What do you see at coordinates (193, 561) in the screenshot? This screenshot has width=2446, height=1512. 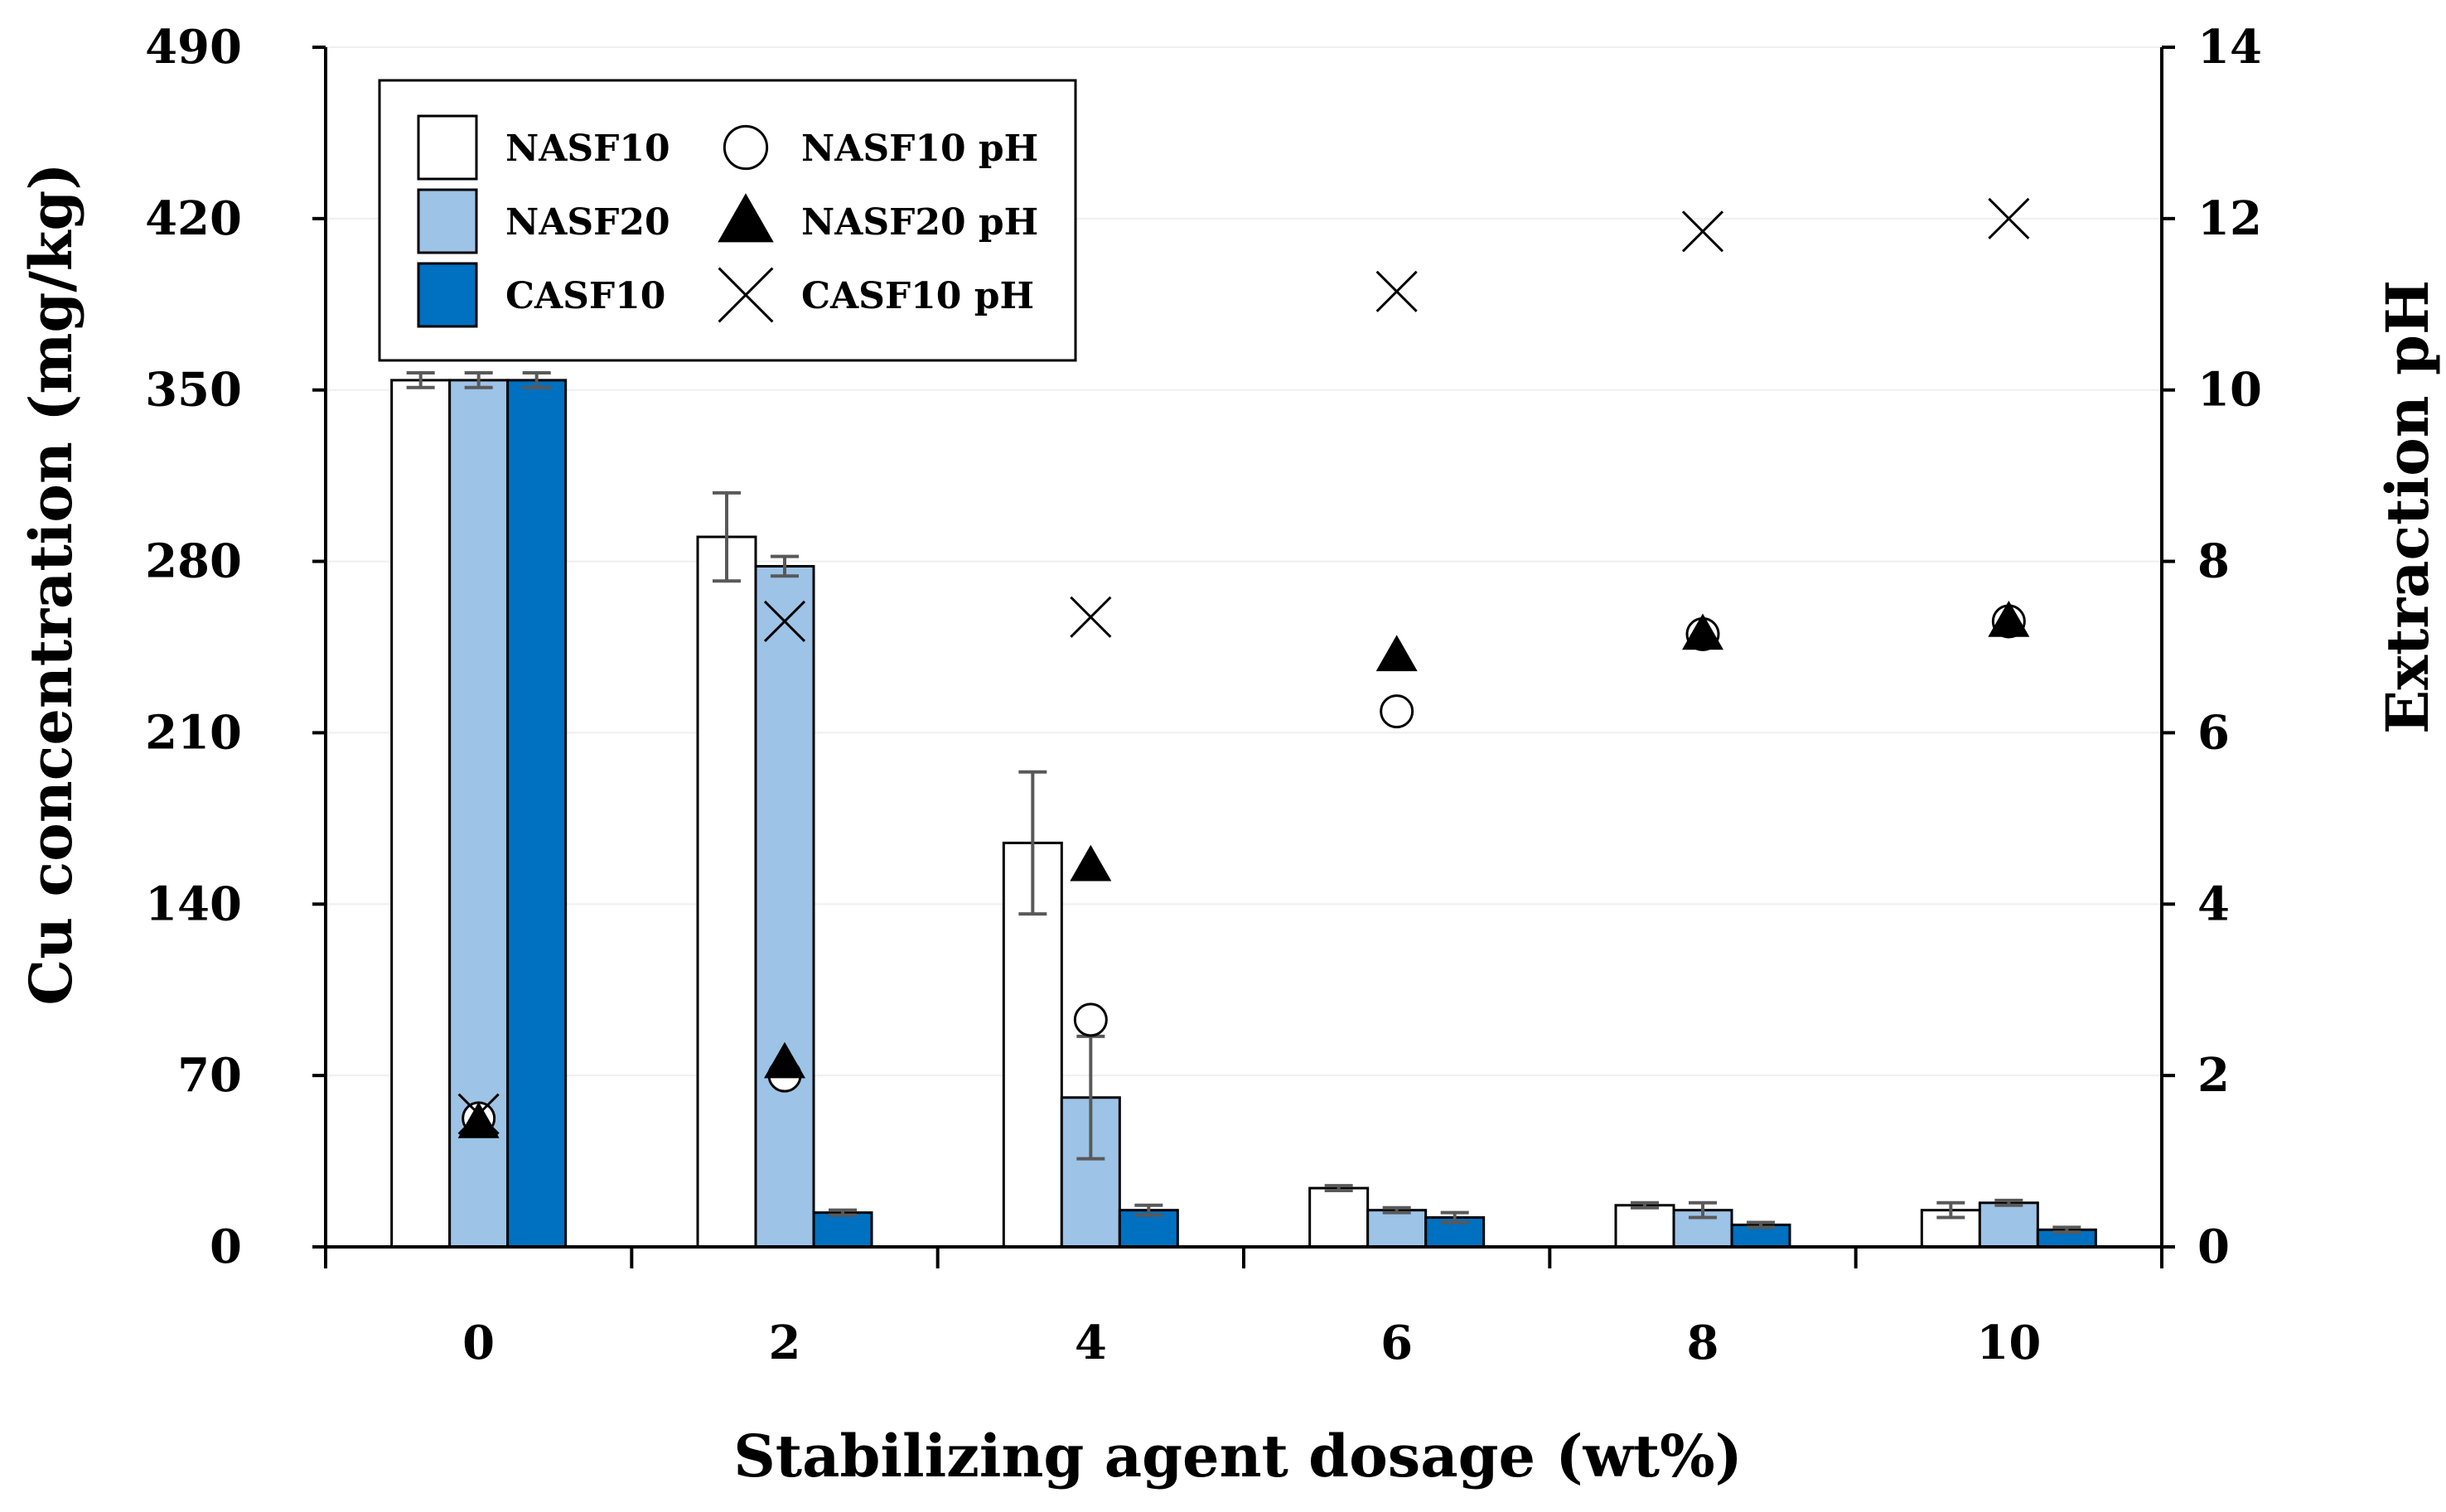 I see `y-tick-label: 280` at bounding box center [193, 561].